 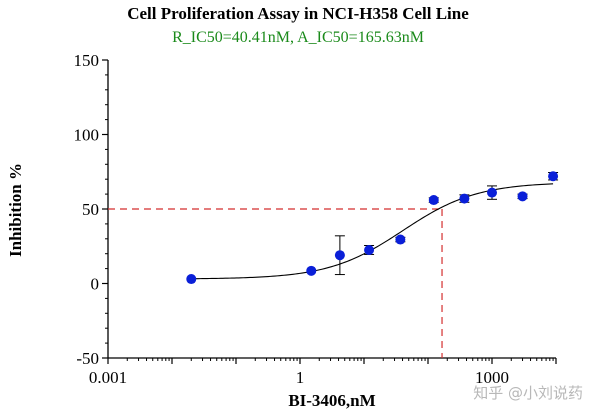 I want to click on y-tick-label: 100, so click(x=87, y=135).